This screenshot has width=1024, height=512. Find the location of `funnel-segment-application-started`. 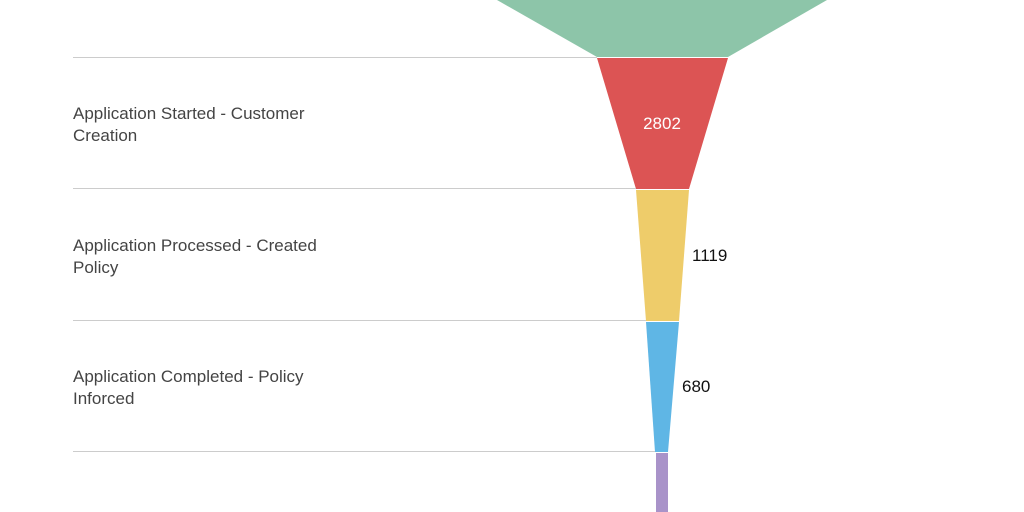

funnel-segment-application-started is located at coordinates (662, 123).